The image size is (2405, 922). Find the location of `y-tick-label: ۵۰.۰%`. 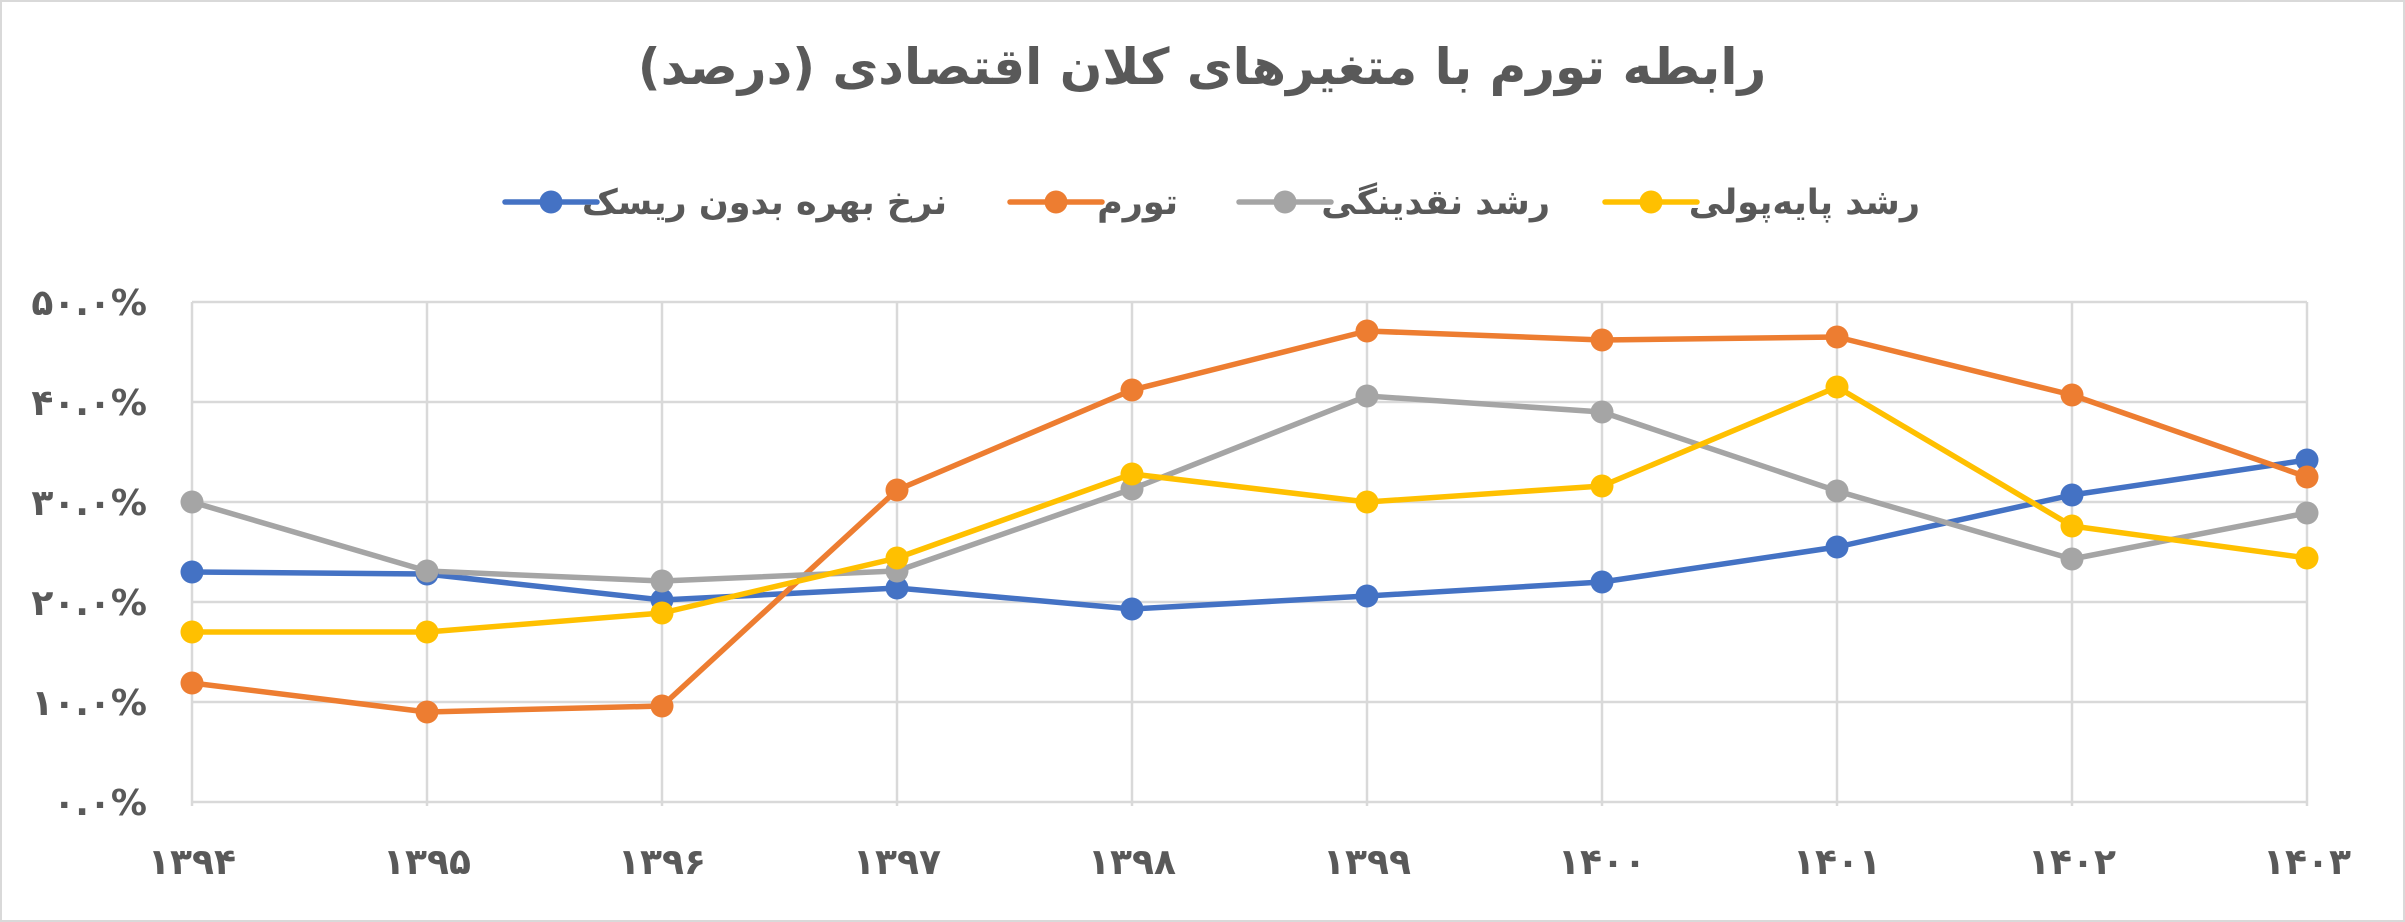

y-tick-label: ۵۰.۰% is located at coordinates (89, 303).